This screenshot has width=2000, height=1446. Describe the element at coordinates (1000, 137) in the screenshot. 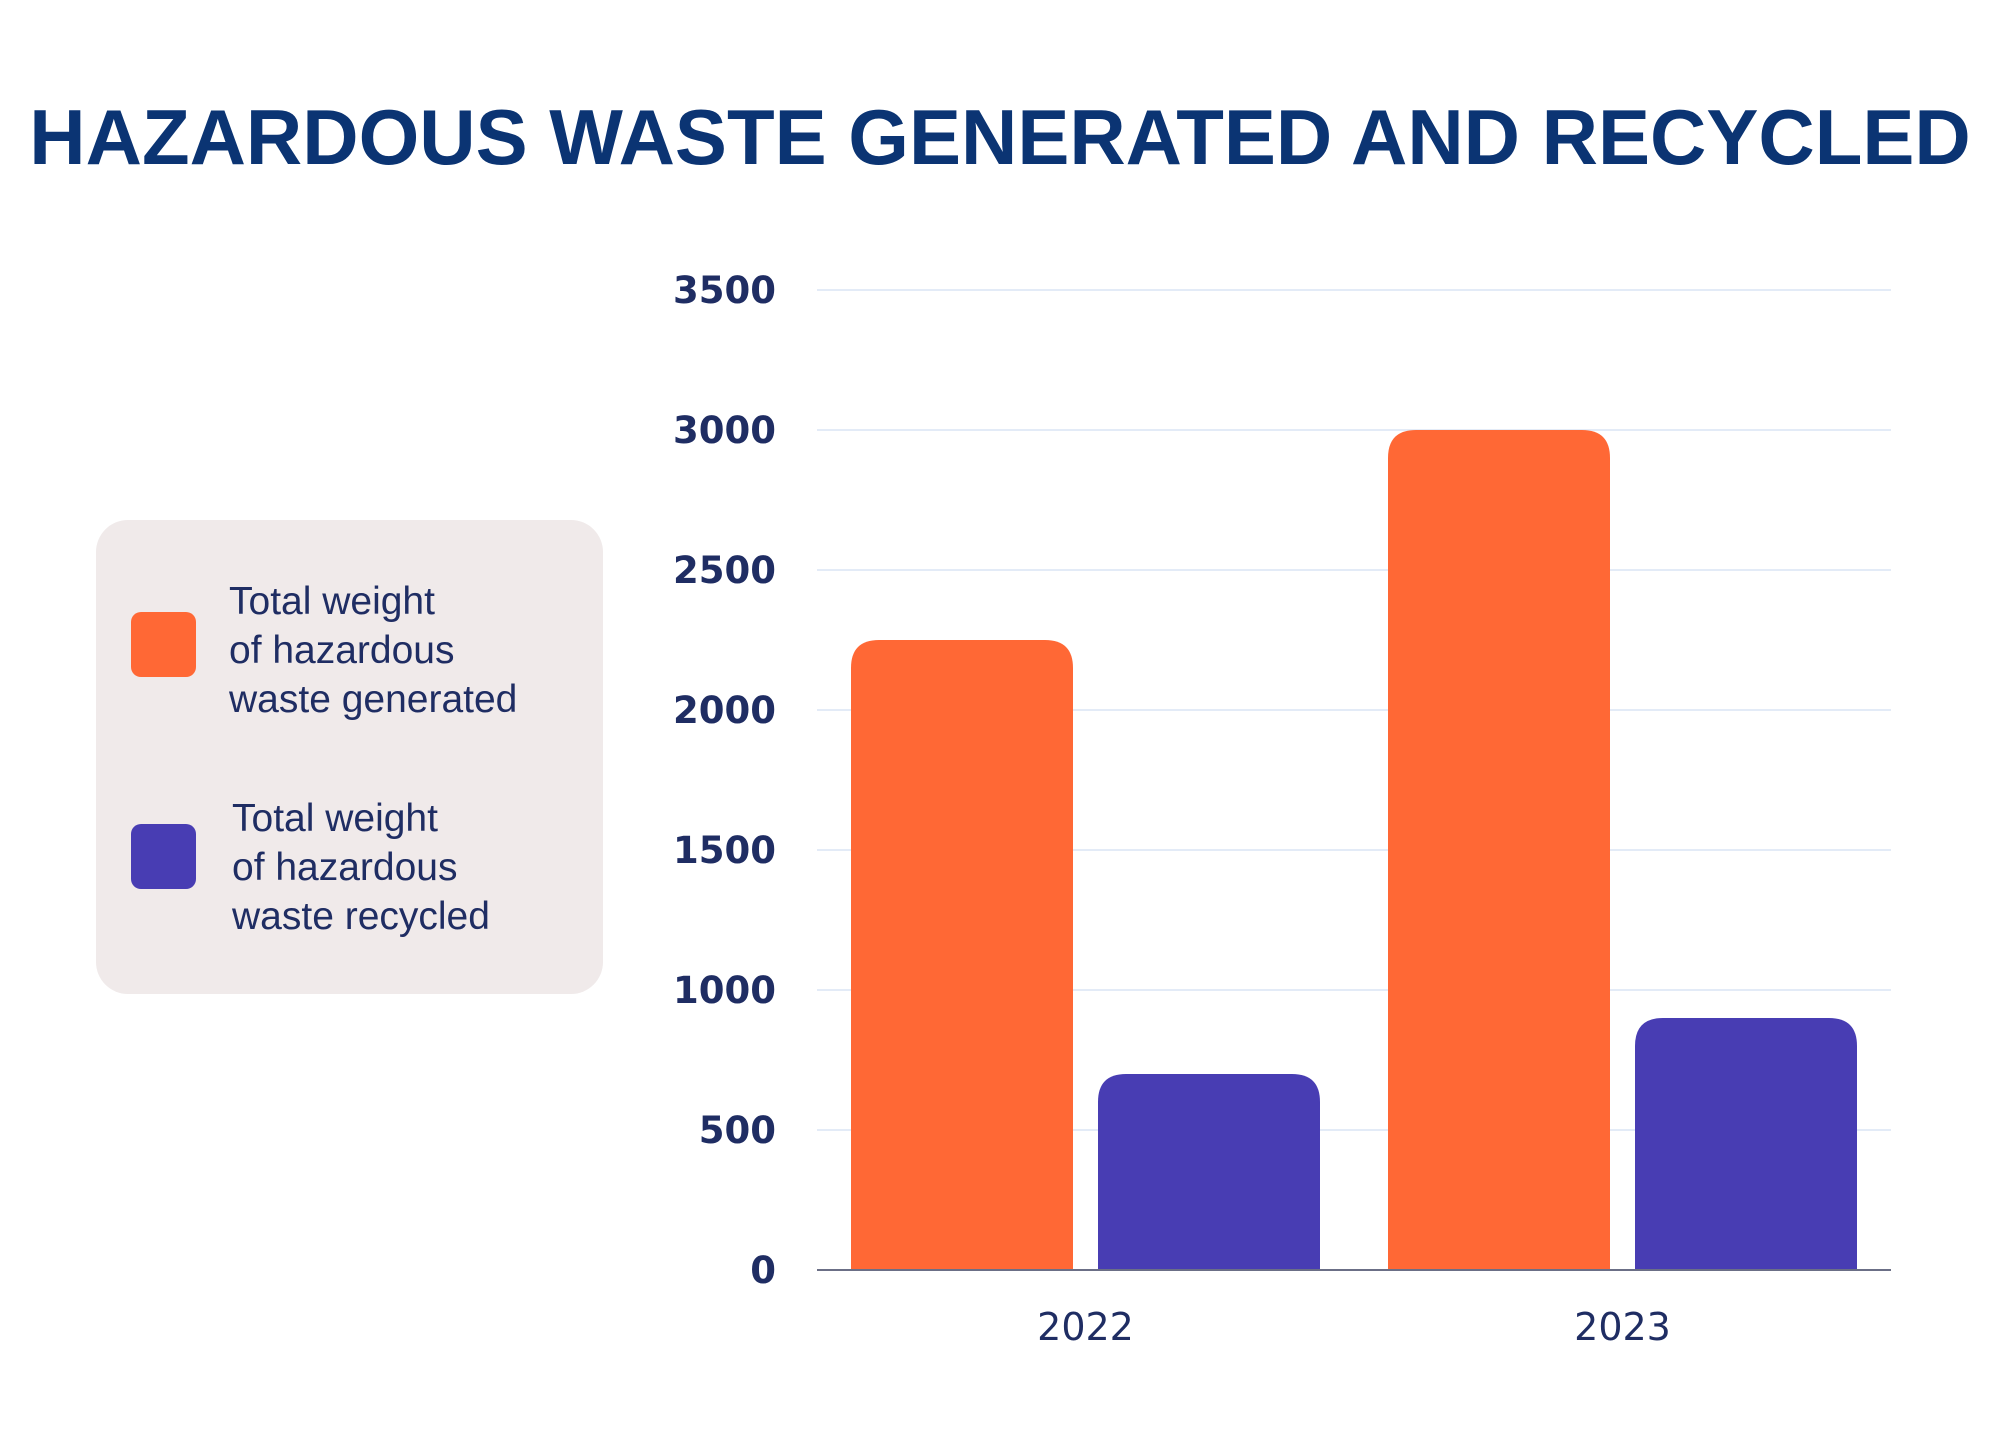

I see `chart-title: HAZARDOUS WASTE GENERATED AND RECYCLED` at that location.